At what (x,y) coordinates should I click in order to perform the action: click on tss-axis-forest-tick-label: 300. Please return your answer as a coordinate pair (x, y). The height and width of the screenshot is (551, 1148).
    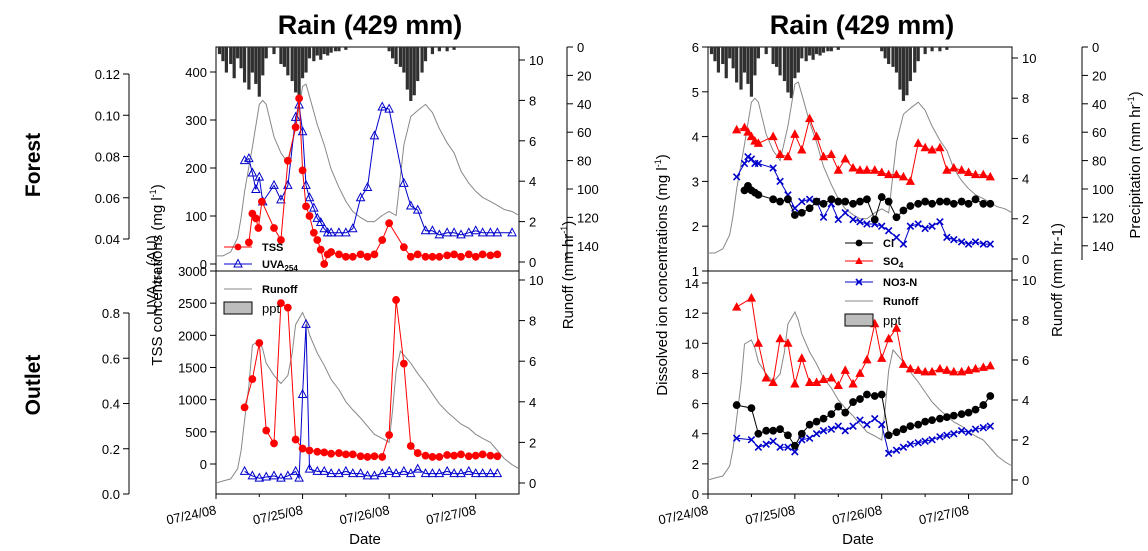
    Looking at the image, I should click on (196, 120).